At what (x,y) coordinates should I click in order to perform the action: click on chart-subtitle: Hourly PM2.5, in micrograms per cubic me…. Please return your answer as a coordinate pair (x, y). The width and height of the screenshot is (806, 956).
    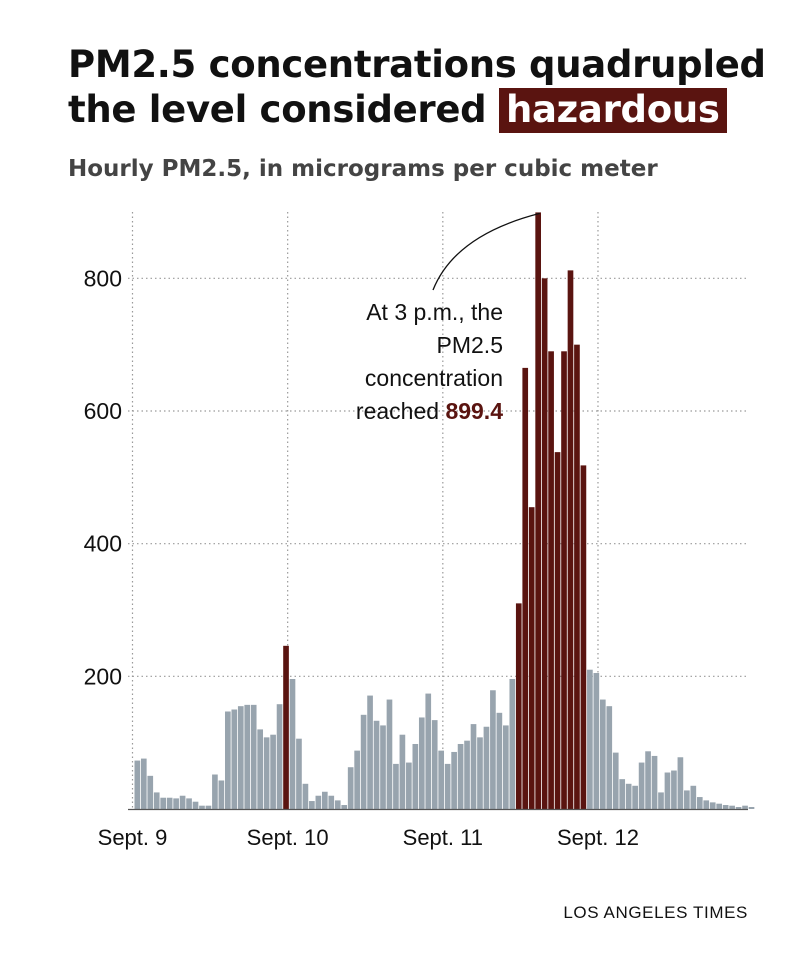
    Looking at the image, I should click on (363, 169).